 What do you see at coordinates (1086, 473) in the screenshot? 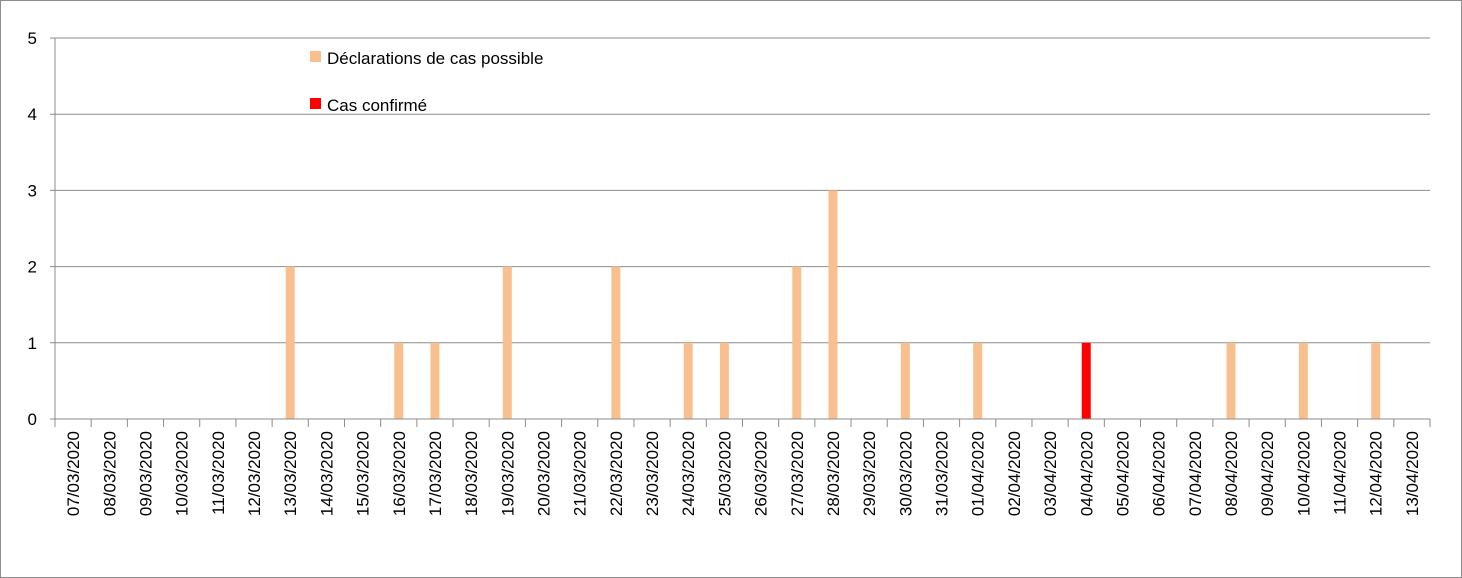
I see `x-tick-label: 04/04/2020` at bounding box center [1086, 473].